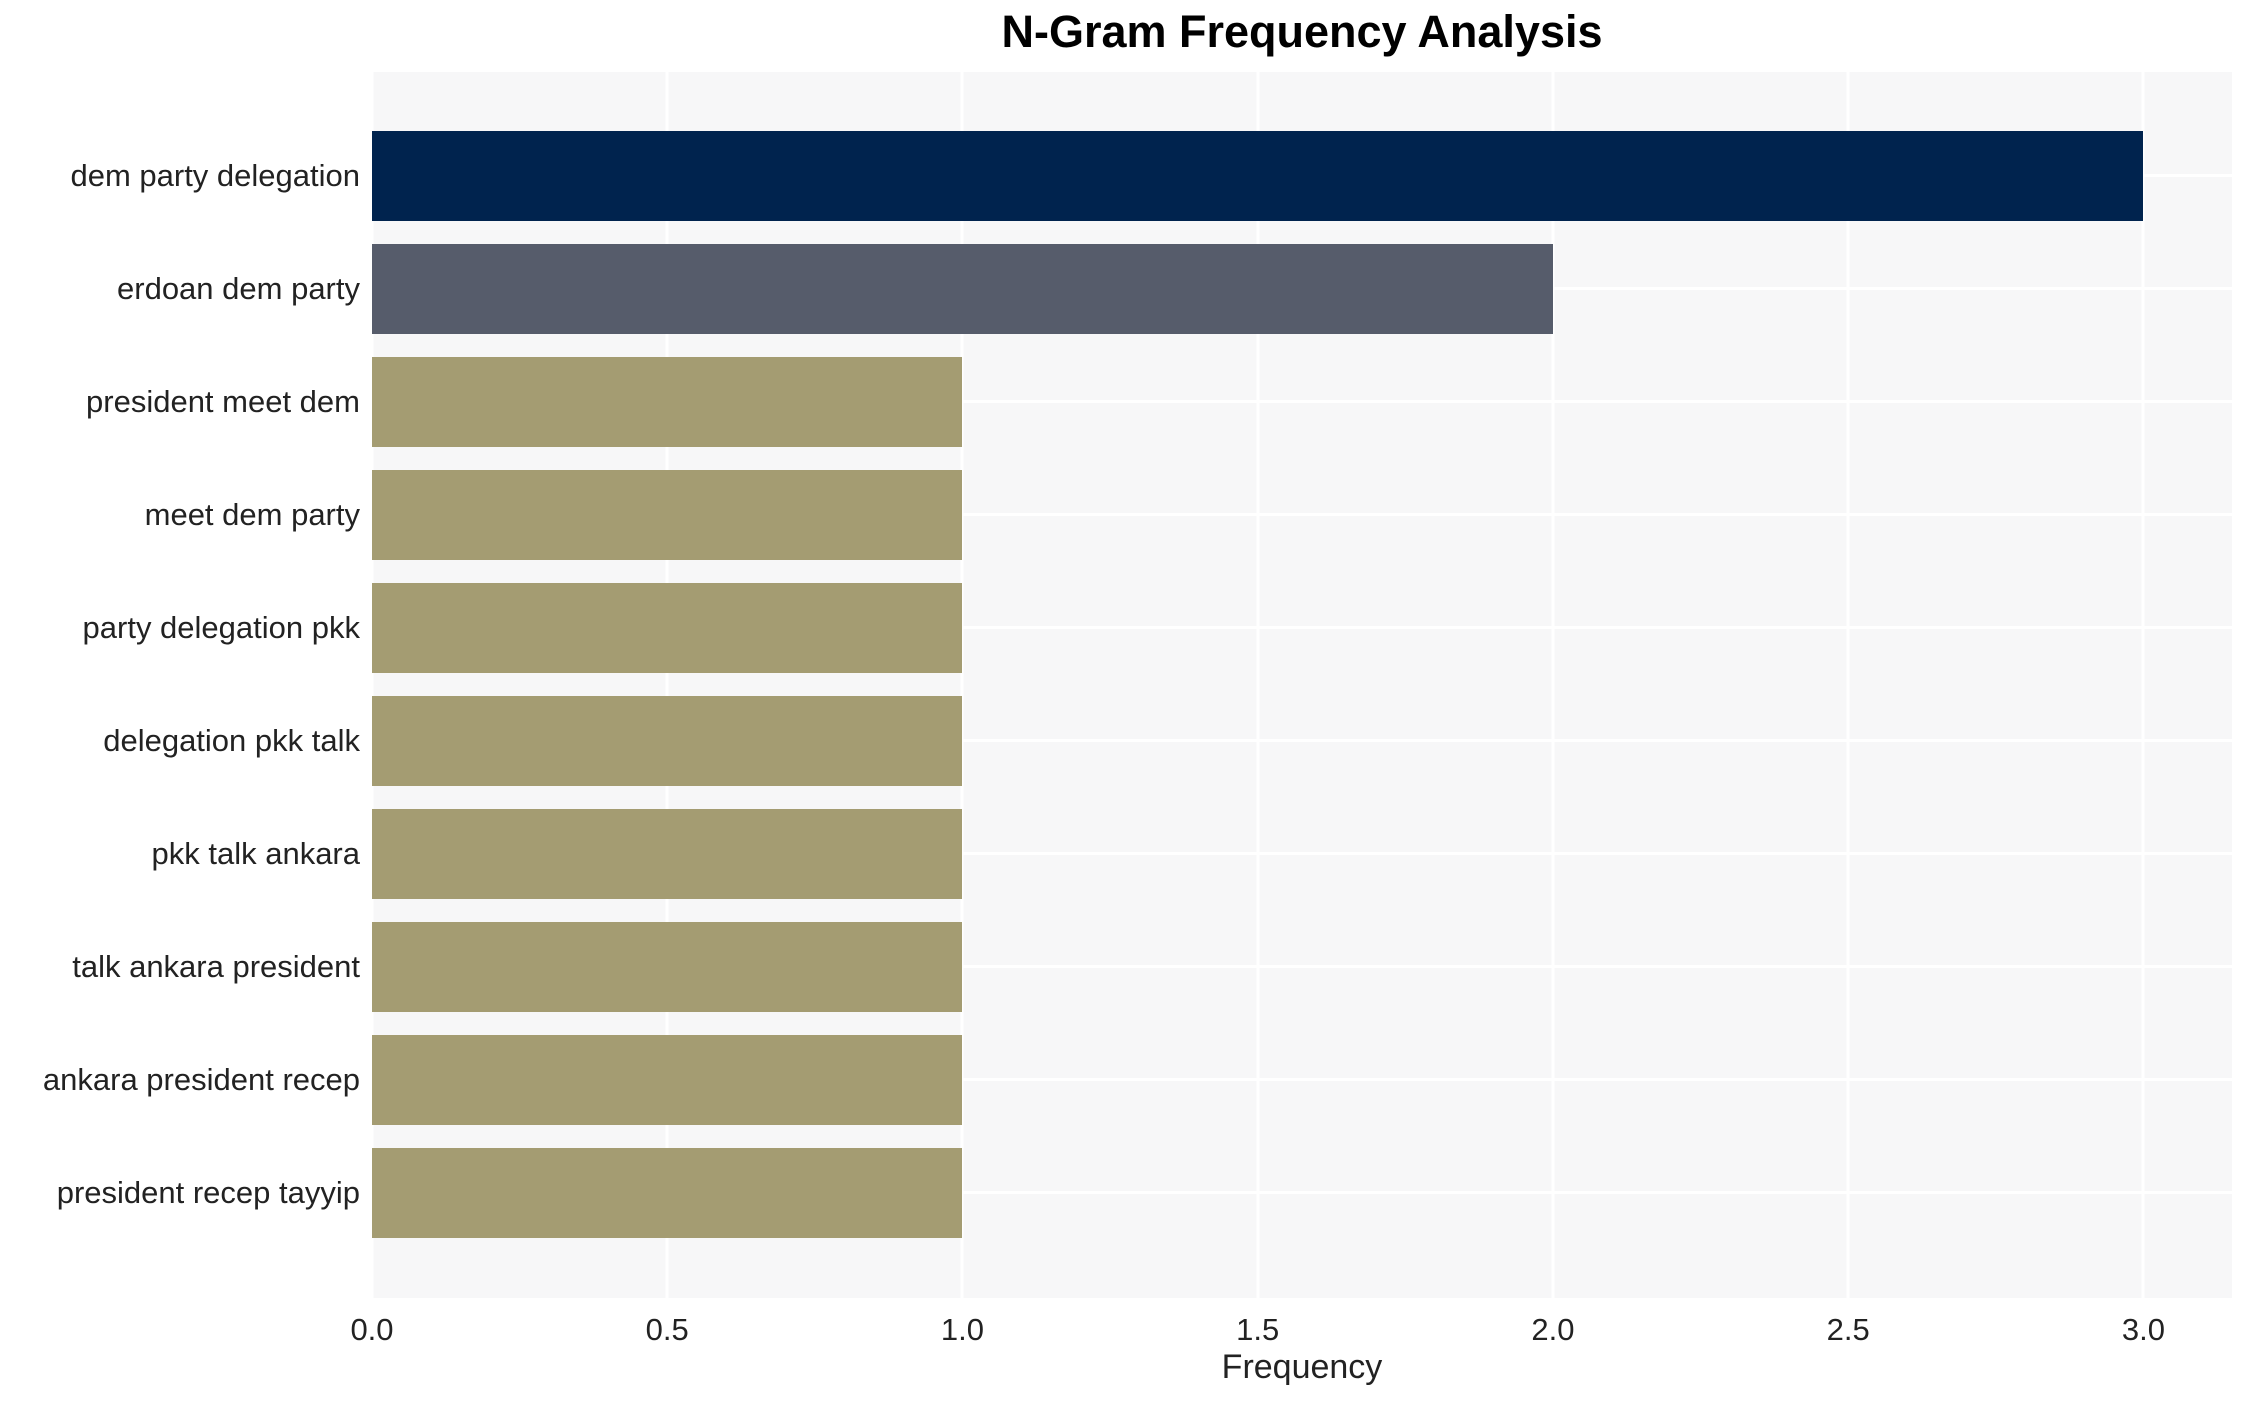 The height and width of the screenshot is (1402, 2250). What do you see at coordinates (962, 1329) in the screenshot?
I see `x-axis-tick-label: 1.0` at bounding box center [962, 1329].